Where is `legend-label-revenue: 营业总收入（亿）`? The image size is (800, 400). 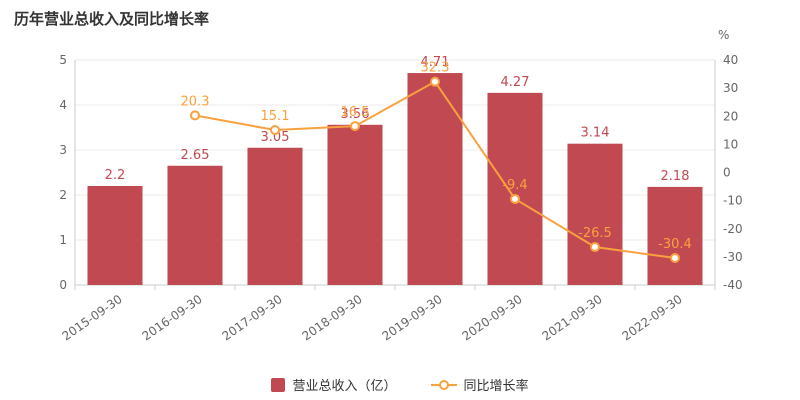 legend-label-revenue: 营业总收入（亿） is located at coordinates (344, 386).